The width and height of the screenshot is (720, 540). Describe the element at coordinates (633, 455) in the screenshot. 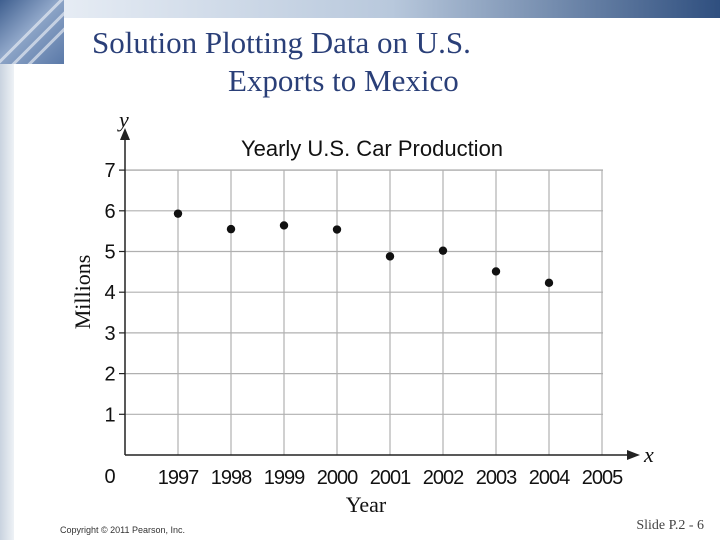

I see `x-axis-arrow` at that location.